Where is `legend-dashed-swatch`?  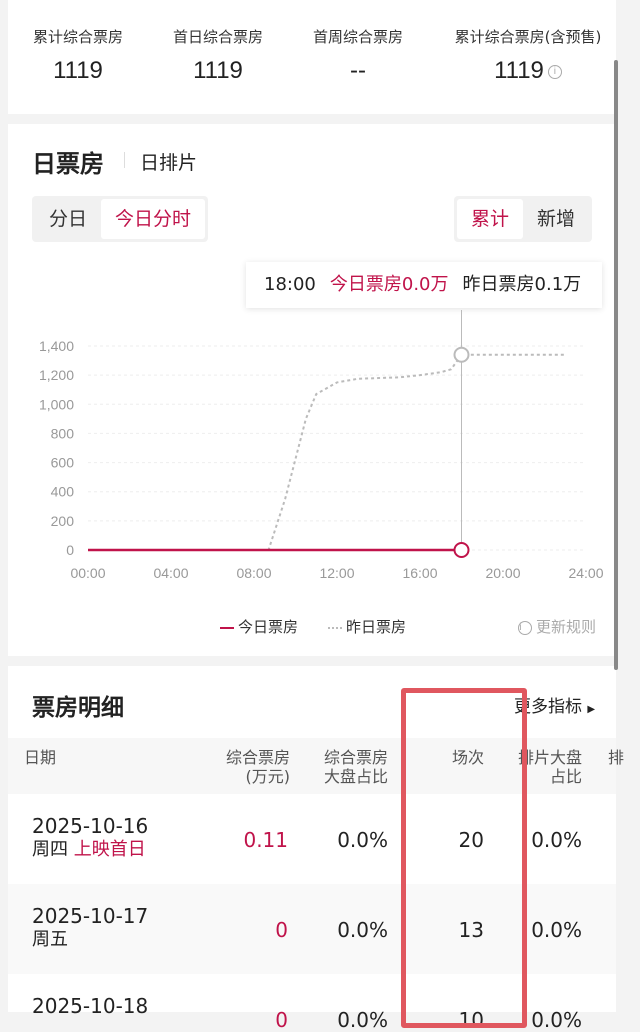
legend-dashed-swatch is located at coordinates (335, 627).